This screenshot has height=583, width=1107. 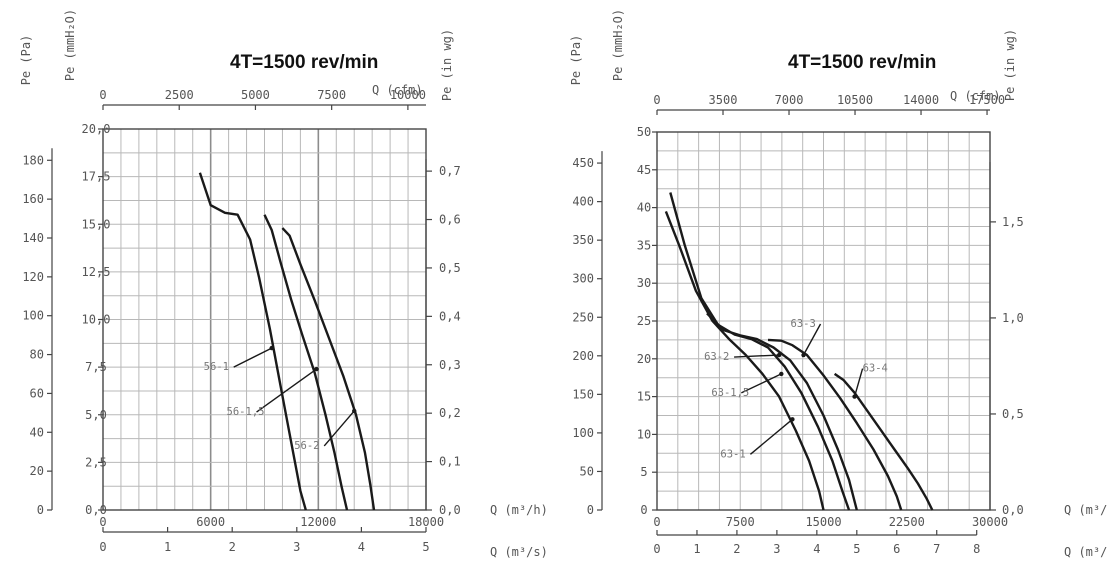 I want to click on tick-label-inwg: 0,1, so click(x=450, y=462).